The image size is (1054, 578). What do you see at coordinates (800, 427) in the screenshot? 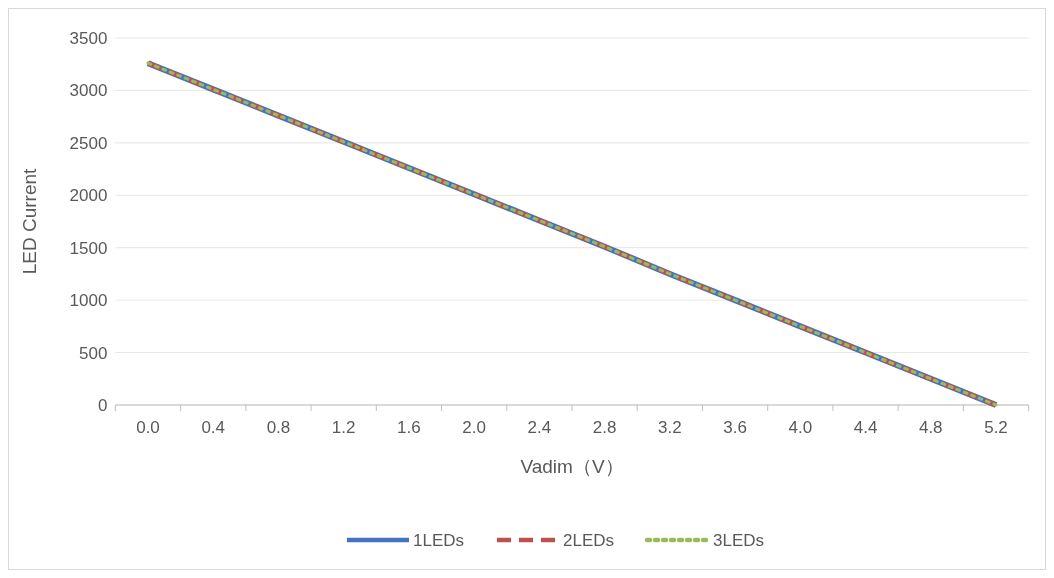
I see `x-tick-label: 4.0` at bounding box center [800, 427].